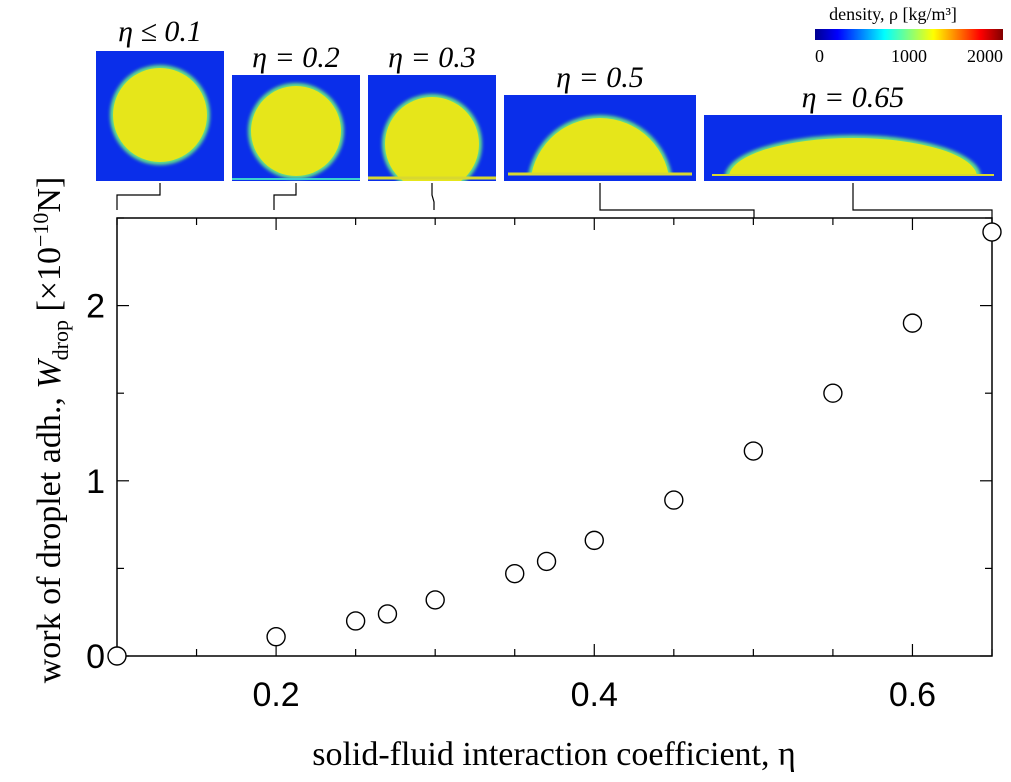  What do you see at coordinates (95, 482) in the screenshot?
I see `y-tick-label: 1` at bounding box center [95, 482].